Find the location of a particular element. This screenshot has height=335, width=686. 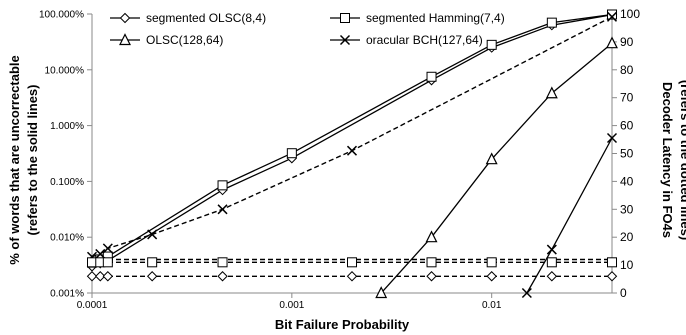

y-left-tick-label: 0.001% is located at coordinates (67, 294).